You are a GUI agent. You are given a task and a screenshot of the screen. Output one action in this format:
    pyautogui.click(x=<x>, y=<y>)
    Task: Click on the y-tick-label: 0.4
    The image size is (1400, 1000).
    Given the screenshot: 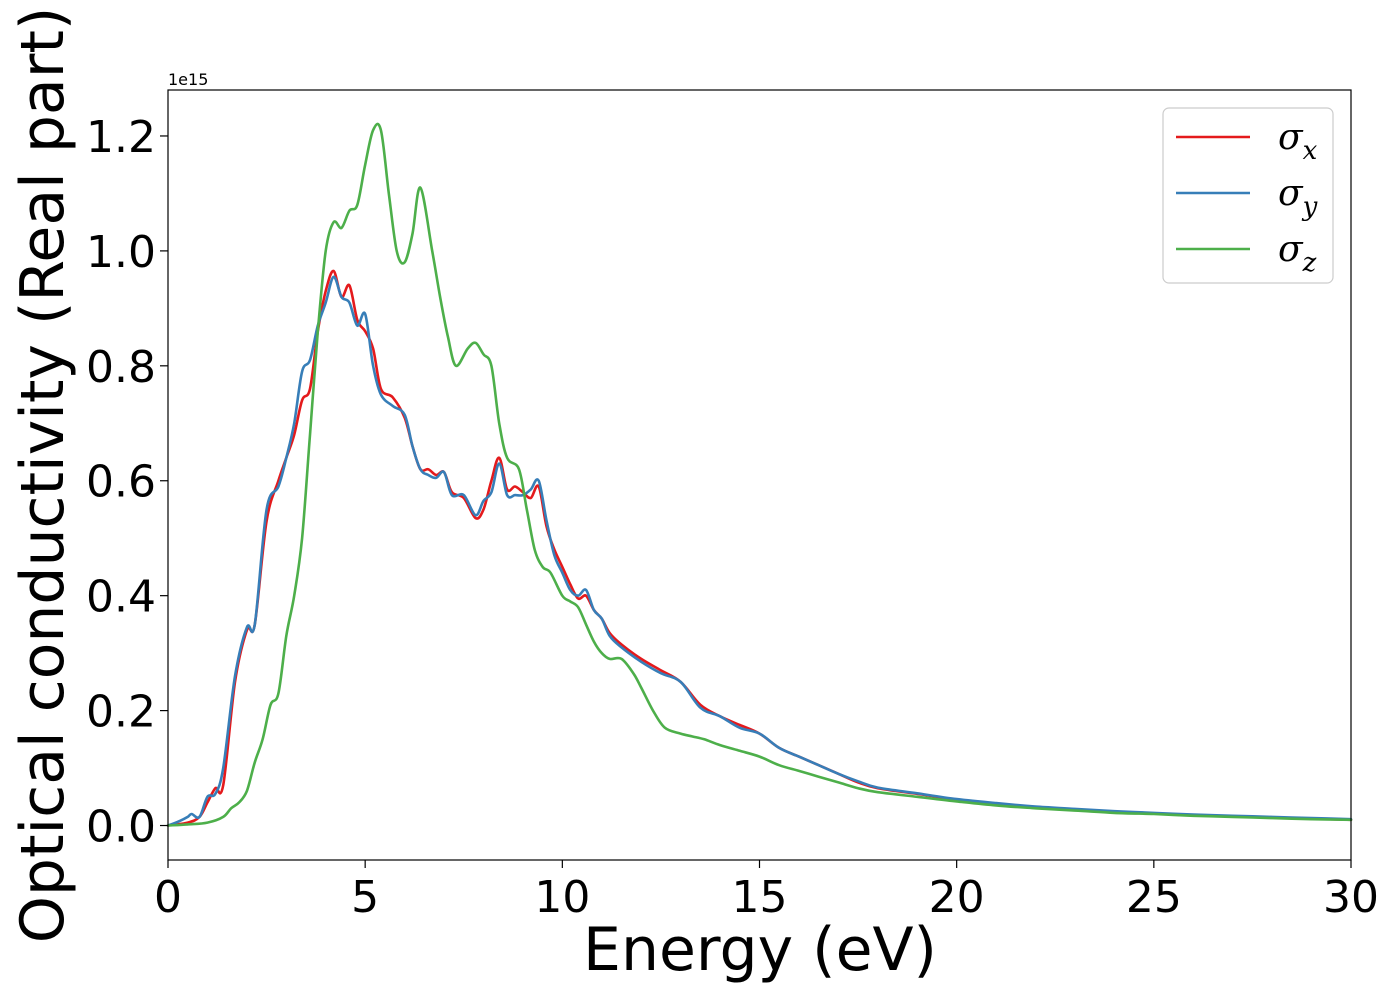 What is the action you would take?
    pyautogui.click(x=121, y=597)
    